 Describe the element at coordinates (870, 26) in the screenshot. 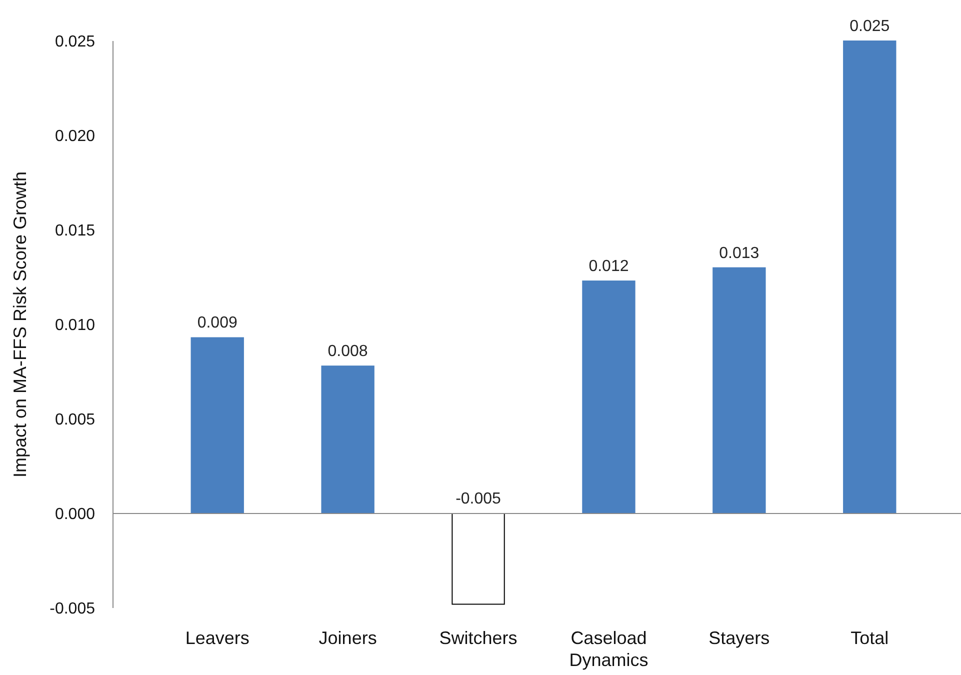

I see `data-label: 0.025` at that location.